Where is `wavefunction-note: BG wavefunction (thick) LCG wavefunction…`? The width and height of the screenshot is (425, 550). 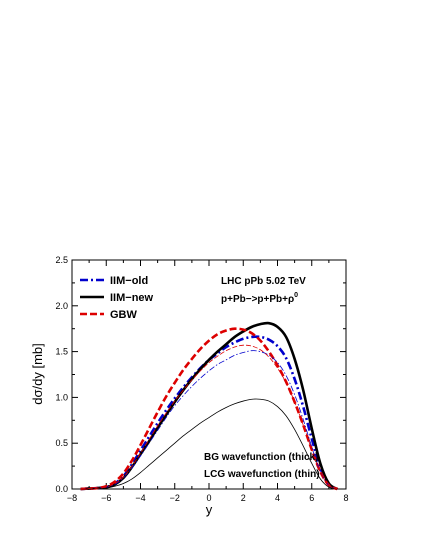 wavefunction-note: BG wavefunction (thick) LCG wavefunction… is located at coordinates (262, 466).